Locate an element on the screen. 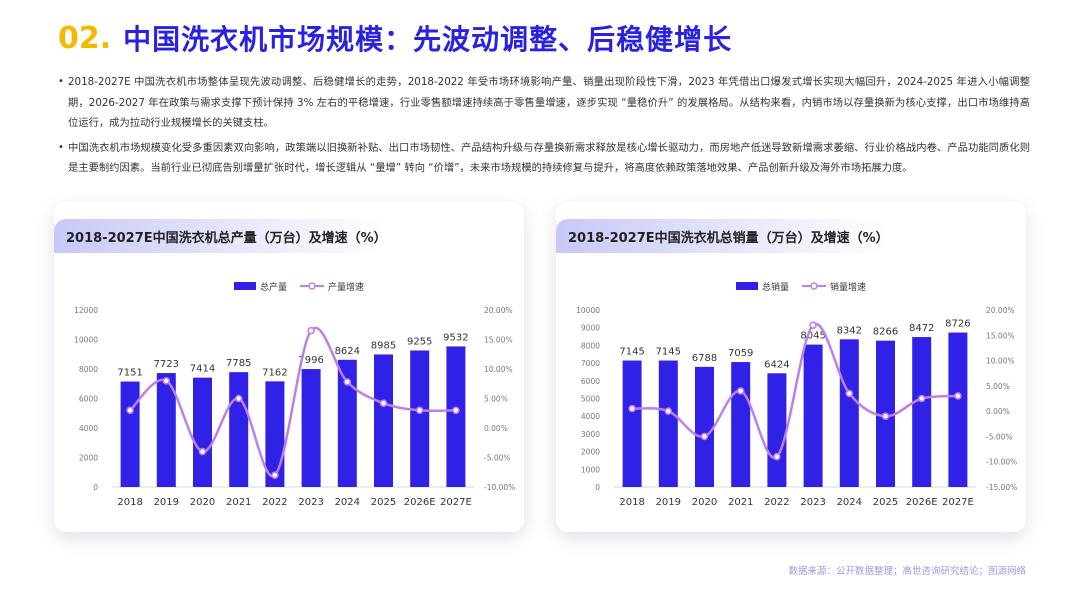 The height and width of the screenshot is (607, 1080). bar-value-label: 7996 is located at coordinates (310, 360).